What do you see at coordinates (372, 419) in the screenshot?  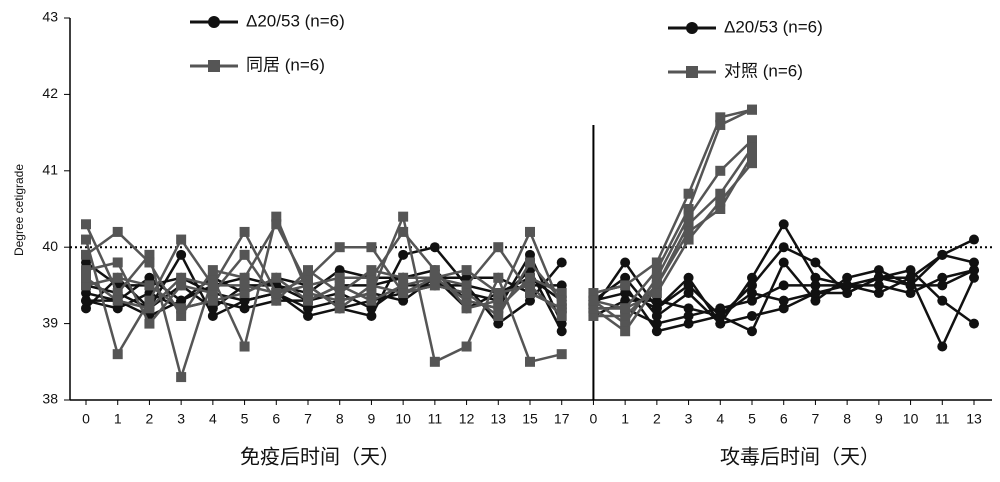 I see `x-tick-label: 9` at bounding box center [372, 419].